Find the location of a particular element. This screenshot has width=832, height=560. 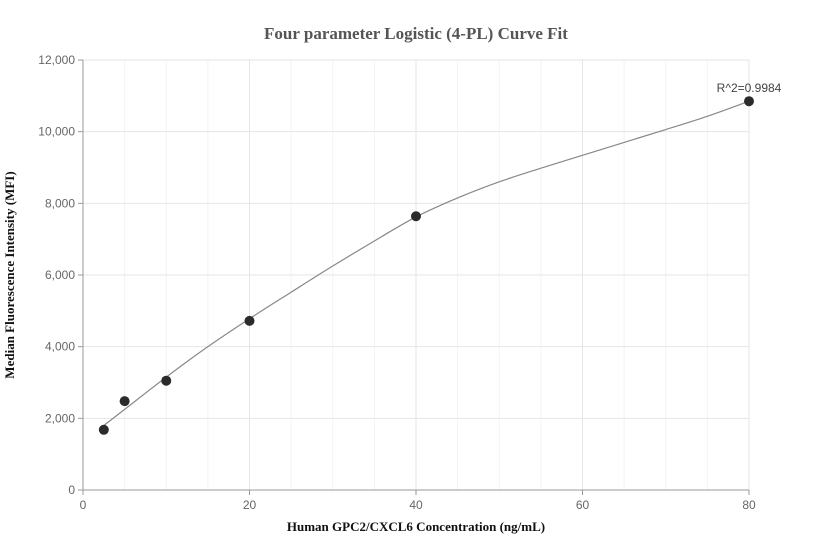

y-tick-label: 2,000 is located at coordinates (60, 418).